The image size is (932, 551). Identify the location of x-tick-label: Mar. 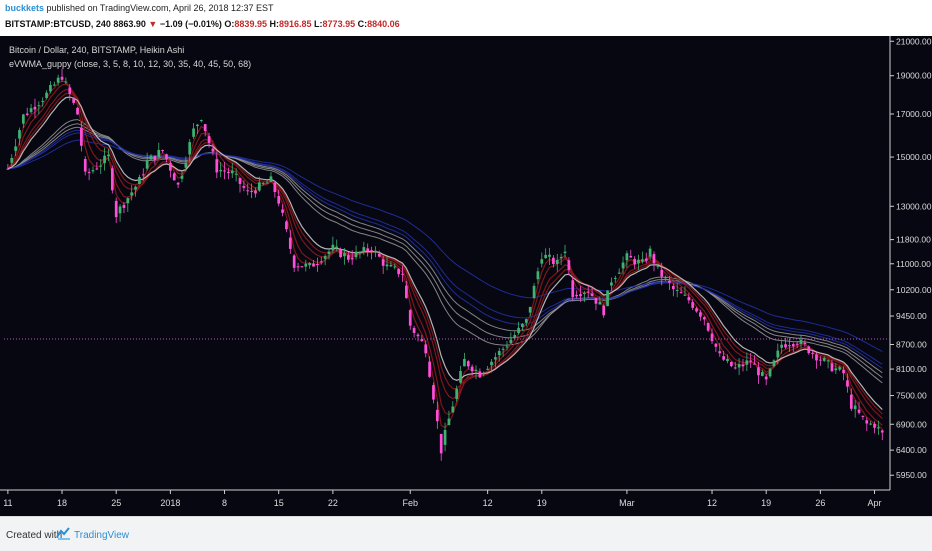
(627, 503).